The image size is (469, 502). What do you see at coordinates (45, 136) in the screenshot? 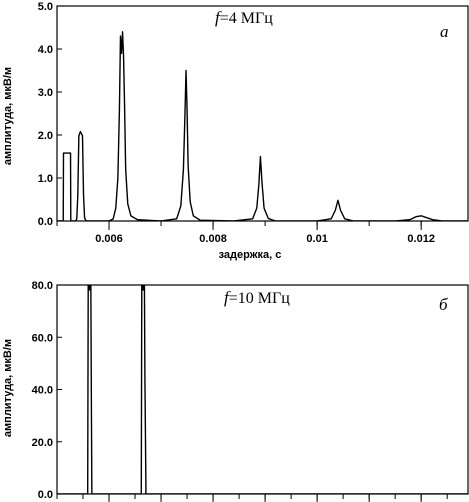
I see `chart-a-ytick-label: 2.0` at bounding box center [45, 136].